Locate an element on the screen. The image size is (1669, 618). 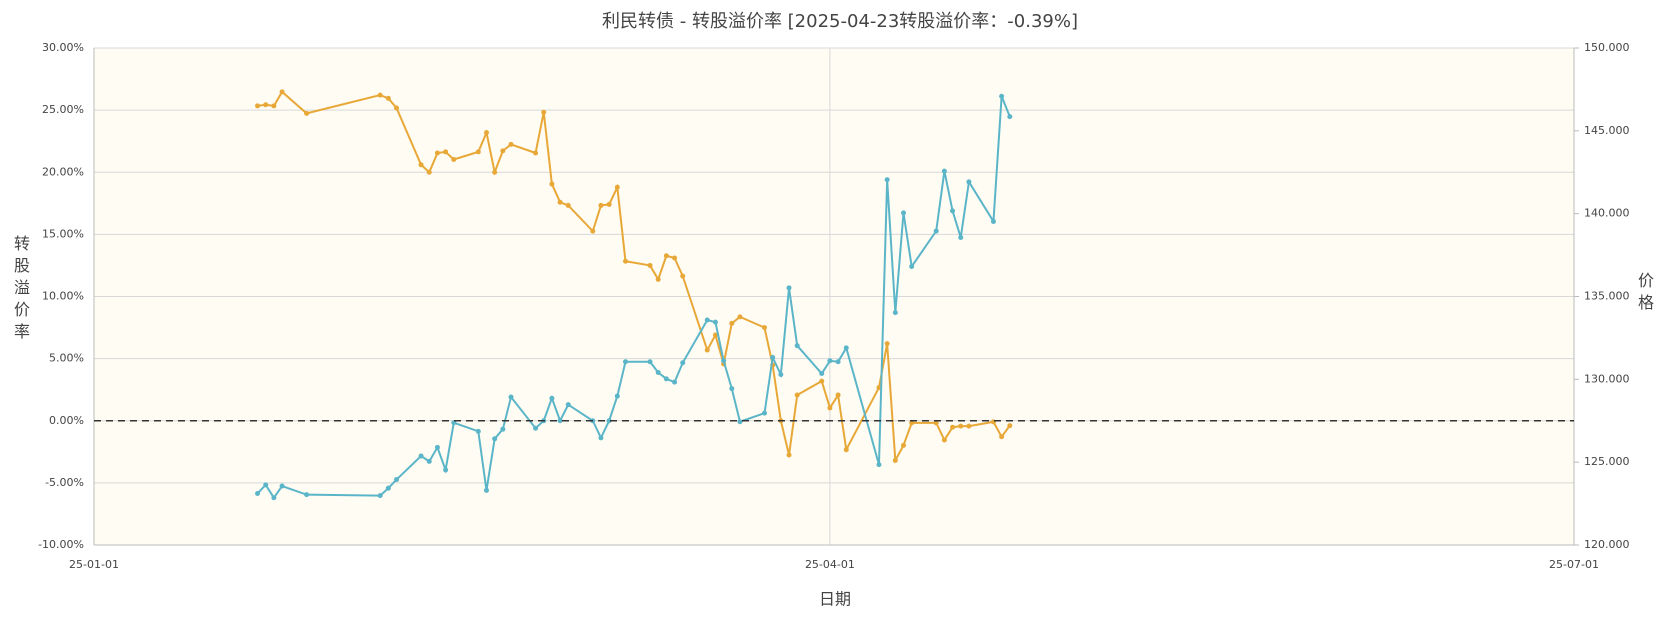
y2-tick-label: 150.000 is located at coordinates (1607, 47).